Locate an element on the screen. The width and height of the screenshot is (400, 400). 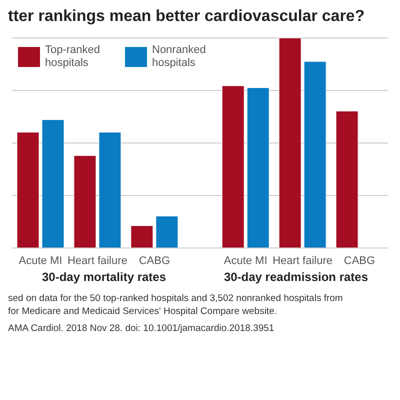
legend-label: Top-ranked hospitals is located at coordinates (73, 57).